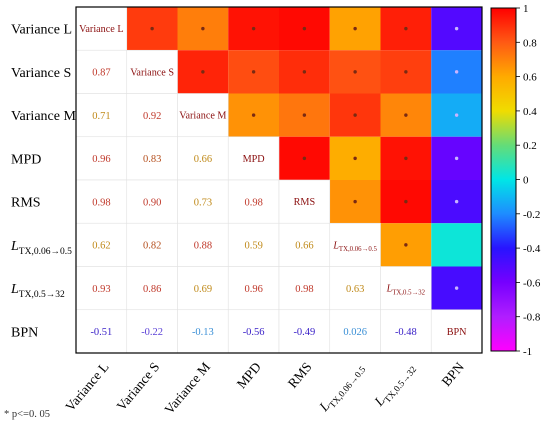 This screenshot has height=428, width=550. What do you see at coordinates (526, 9) in the screenshot?
I see `colorbar-tick-label: 1` at bounding box center [526, 9].